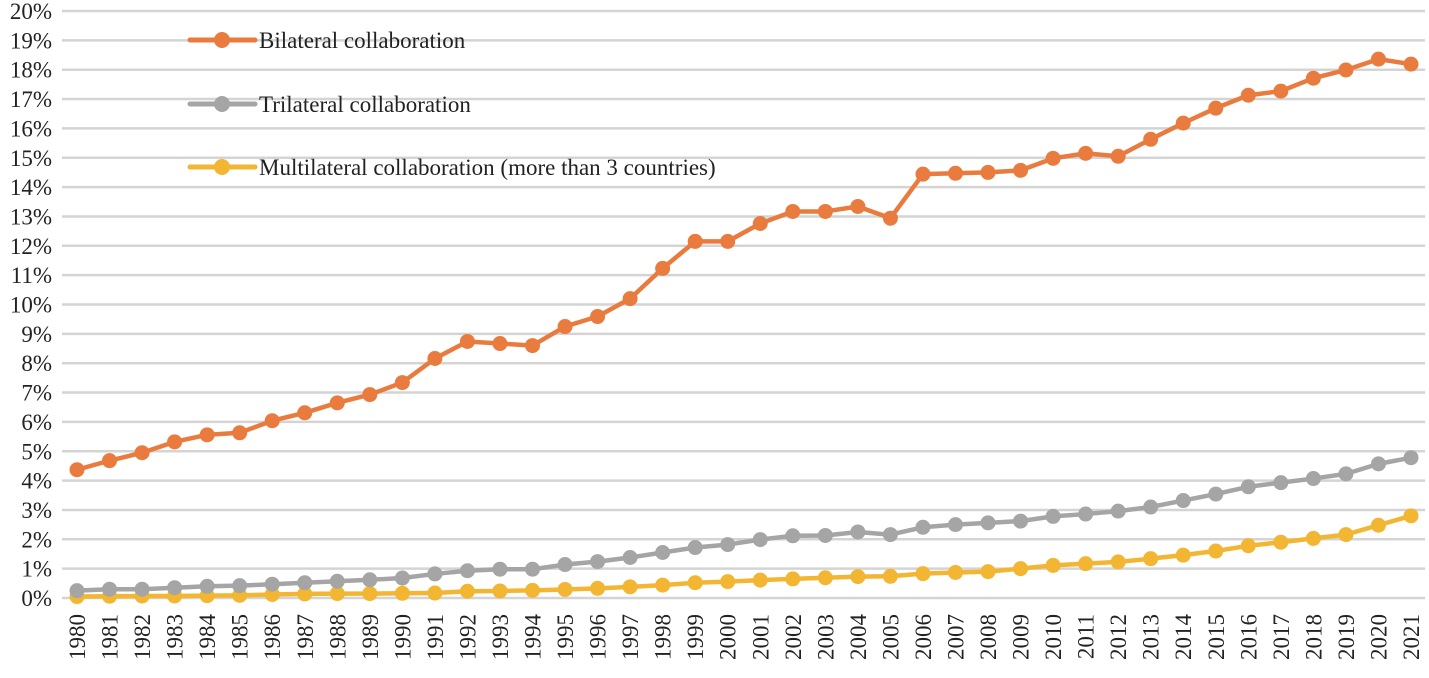  What do you see at coordinates (31, 99) in the screenshot?
I see `y-tick-label: 17%` at bounding box center [31, 99].